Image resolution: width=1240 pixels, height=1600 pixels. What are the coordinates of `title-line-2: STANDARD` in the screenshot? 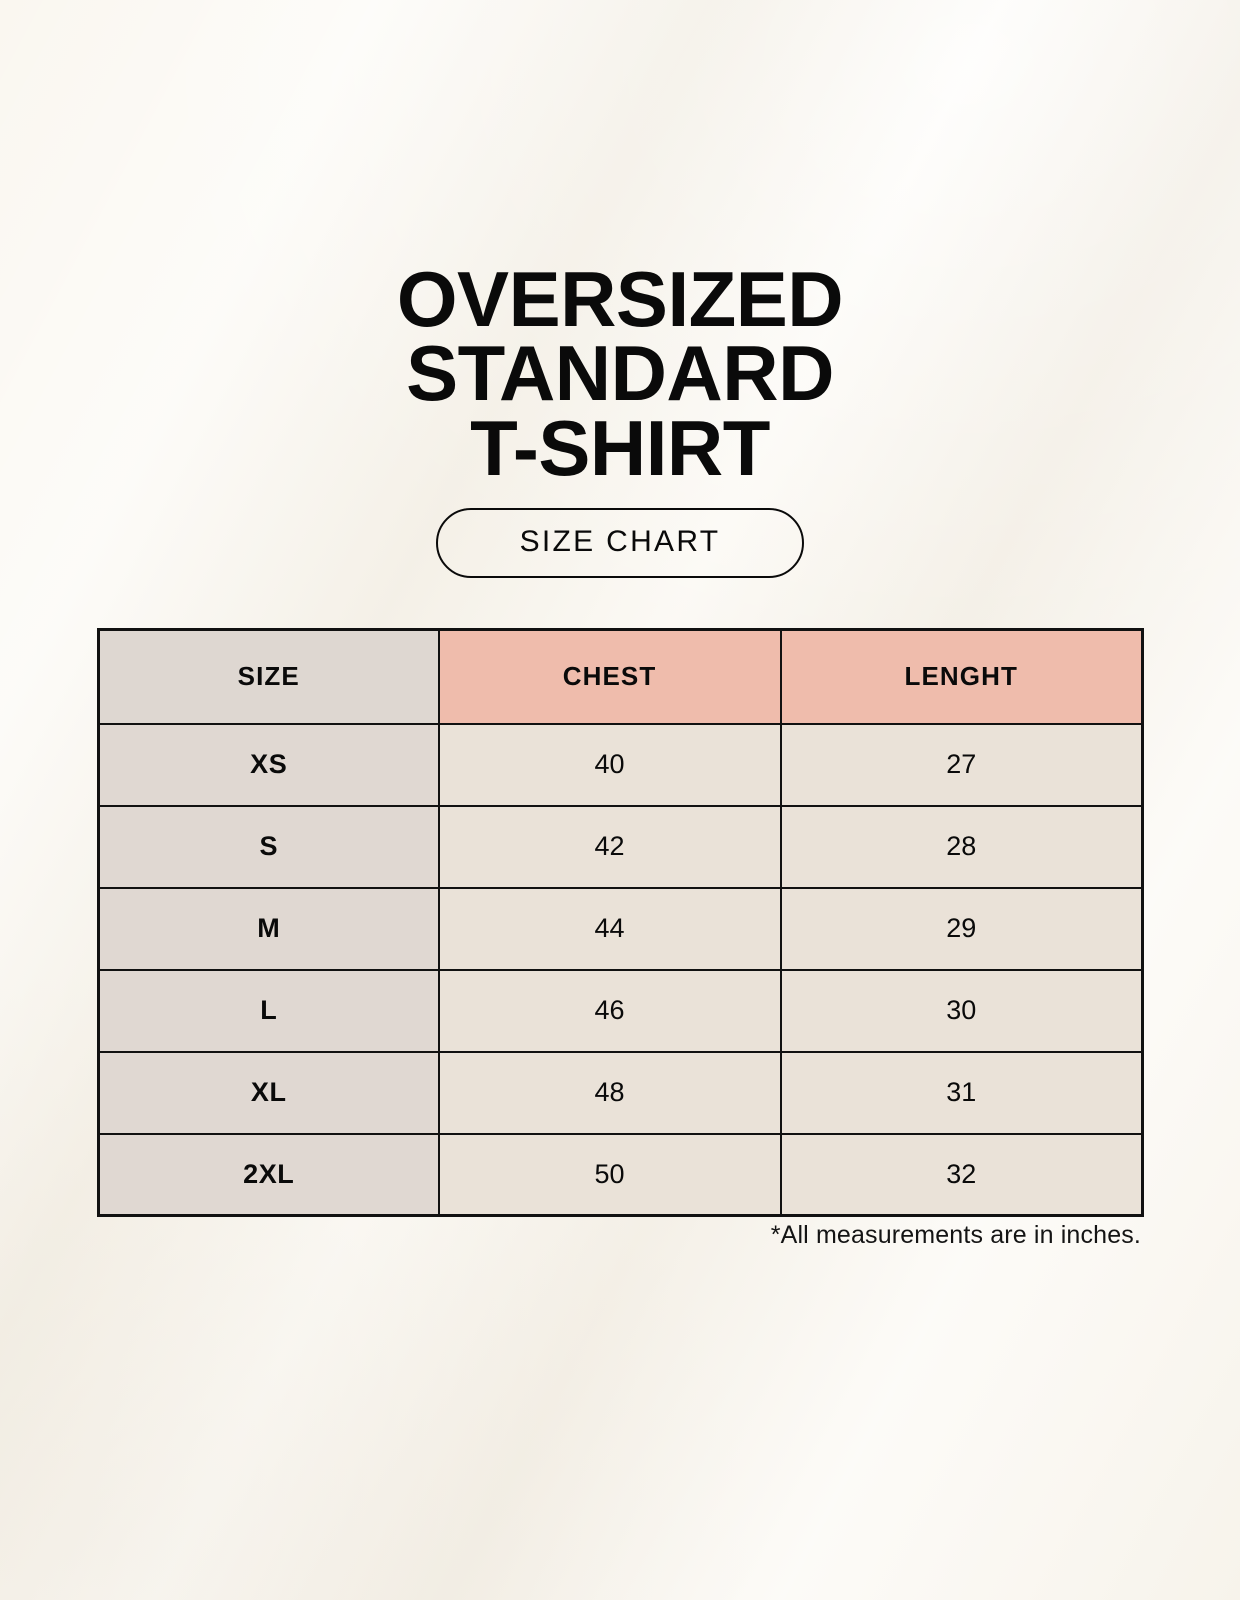 It's located at (620, 373).